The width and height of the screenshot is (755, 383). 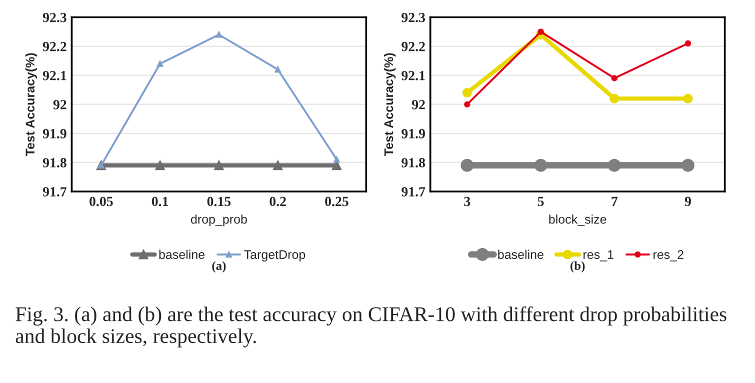 I want to click on legend-label: res_1, so click(x=599, y=256).